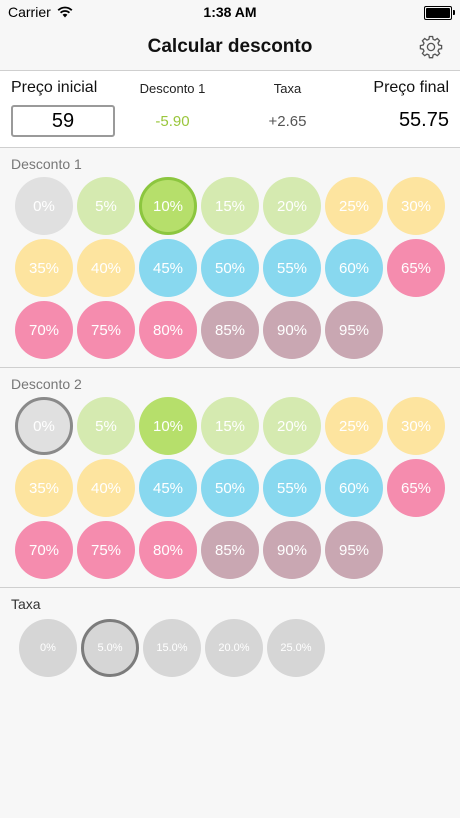  What do you see at coordinates (29, 12) in the screenshot?
I see `carrier-label: Carrier` at bounding box center [29, 12].